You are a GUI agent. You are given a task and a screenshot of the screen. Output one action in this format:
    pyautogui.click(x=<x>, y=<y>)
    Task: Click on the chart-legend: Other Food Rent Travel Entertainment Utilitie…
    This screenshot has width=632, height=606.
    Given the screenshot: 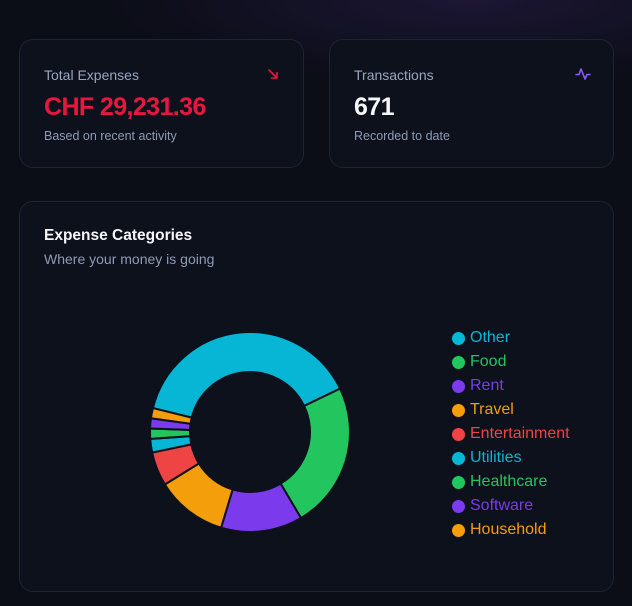 What is the action you would take?
    pyautogui.click(x=511, y=434)
    